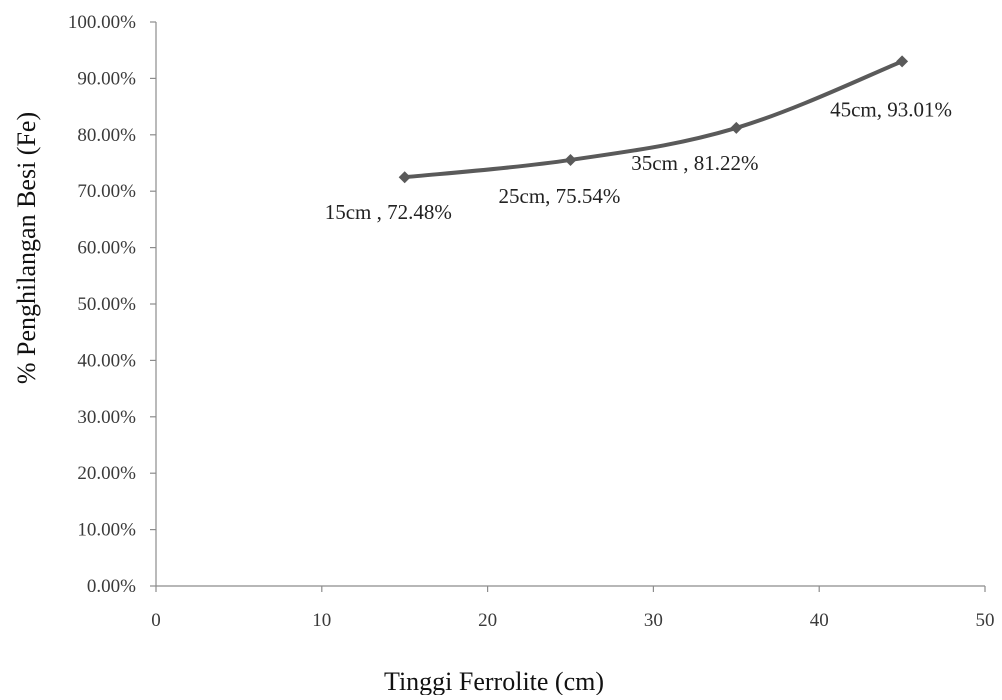 The image size is (1002, 700). I want to click on data-label: 45cm, 93.01%, so click(891, 109).